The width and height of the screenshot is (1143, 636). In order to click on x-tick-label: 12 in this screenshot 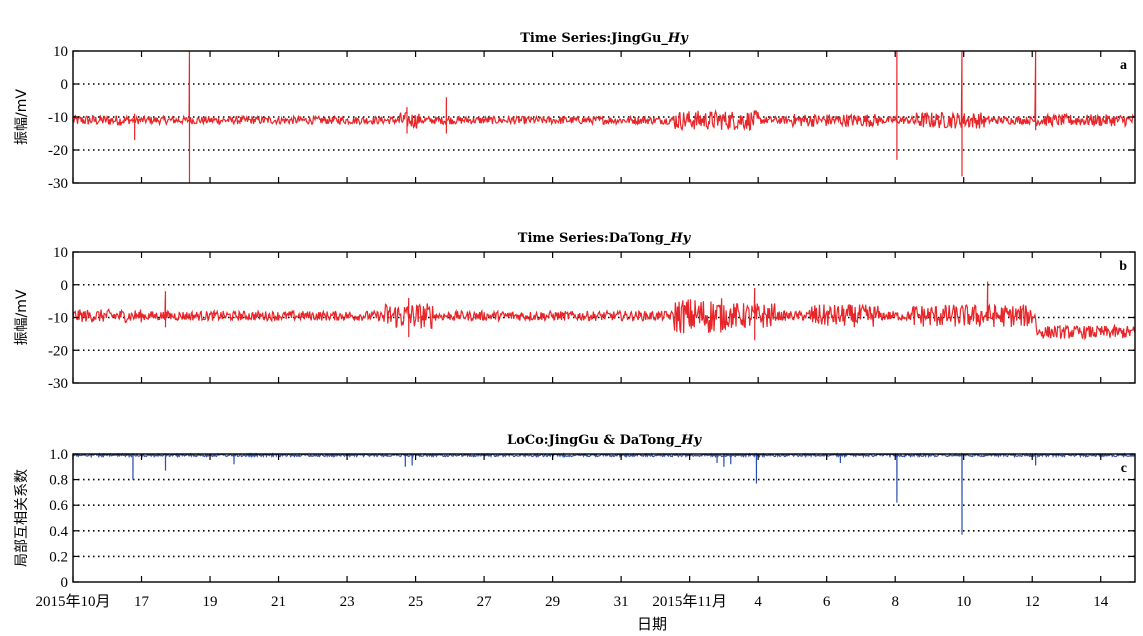, I will do `click(1032, 602)`.